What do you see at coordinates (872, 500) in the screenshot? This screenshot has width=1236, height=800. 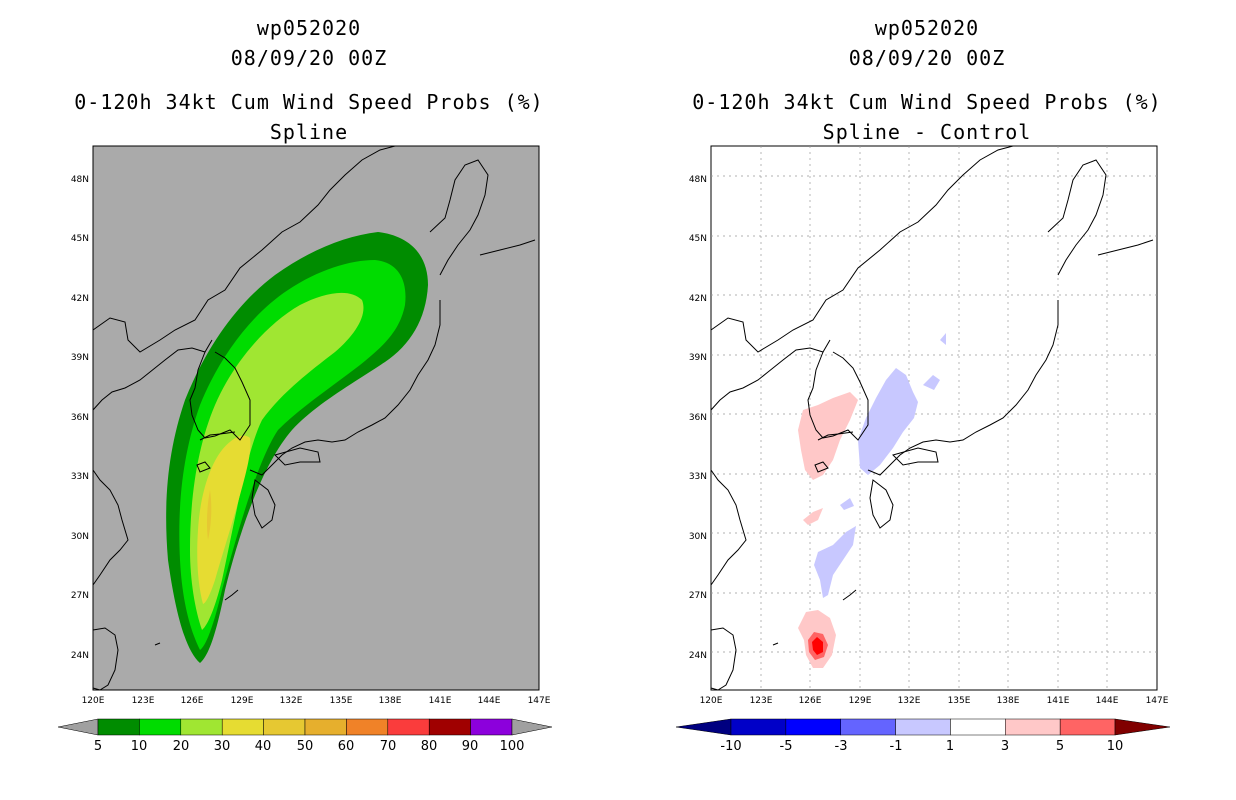 I see `right-diff-areas` at bounding box center [872, 500].